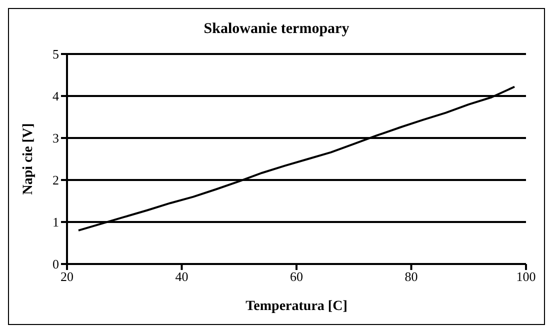  What do you see at coordinates (526, 276) in the screenshot?
I see `x-tick-label: 100` at bounding box center [526, 276].